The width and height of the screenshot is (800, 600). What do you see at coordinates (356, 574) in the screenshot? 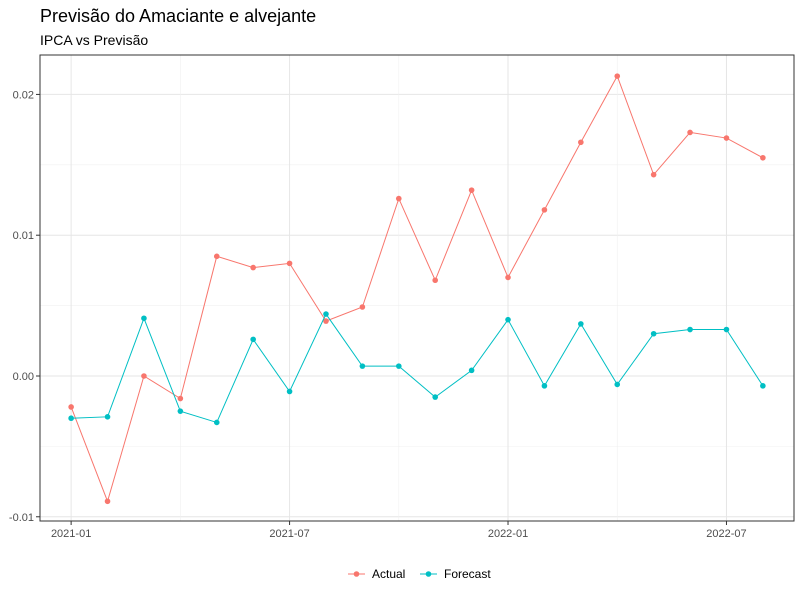
I see `legend-key-point-actual` at bounding box center [356, 574].